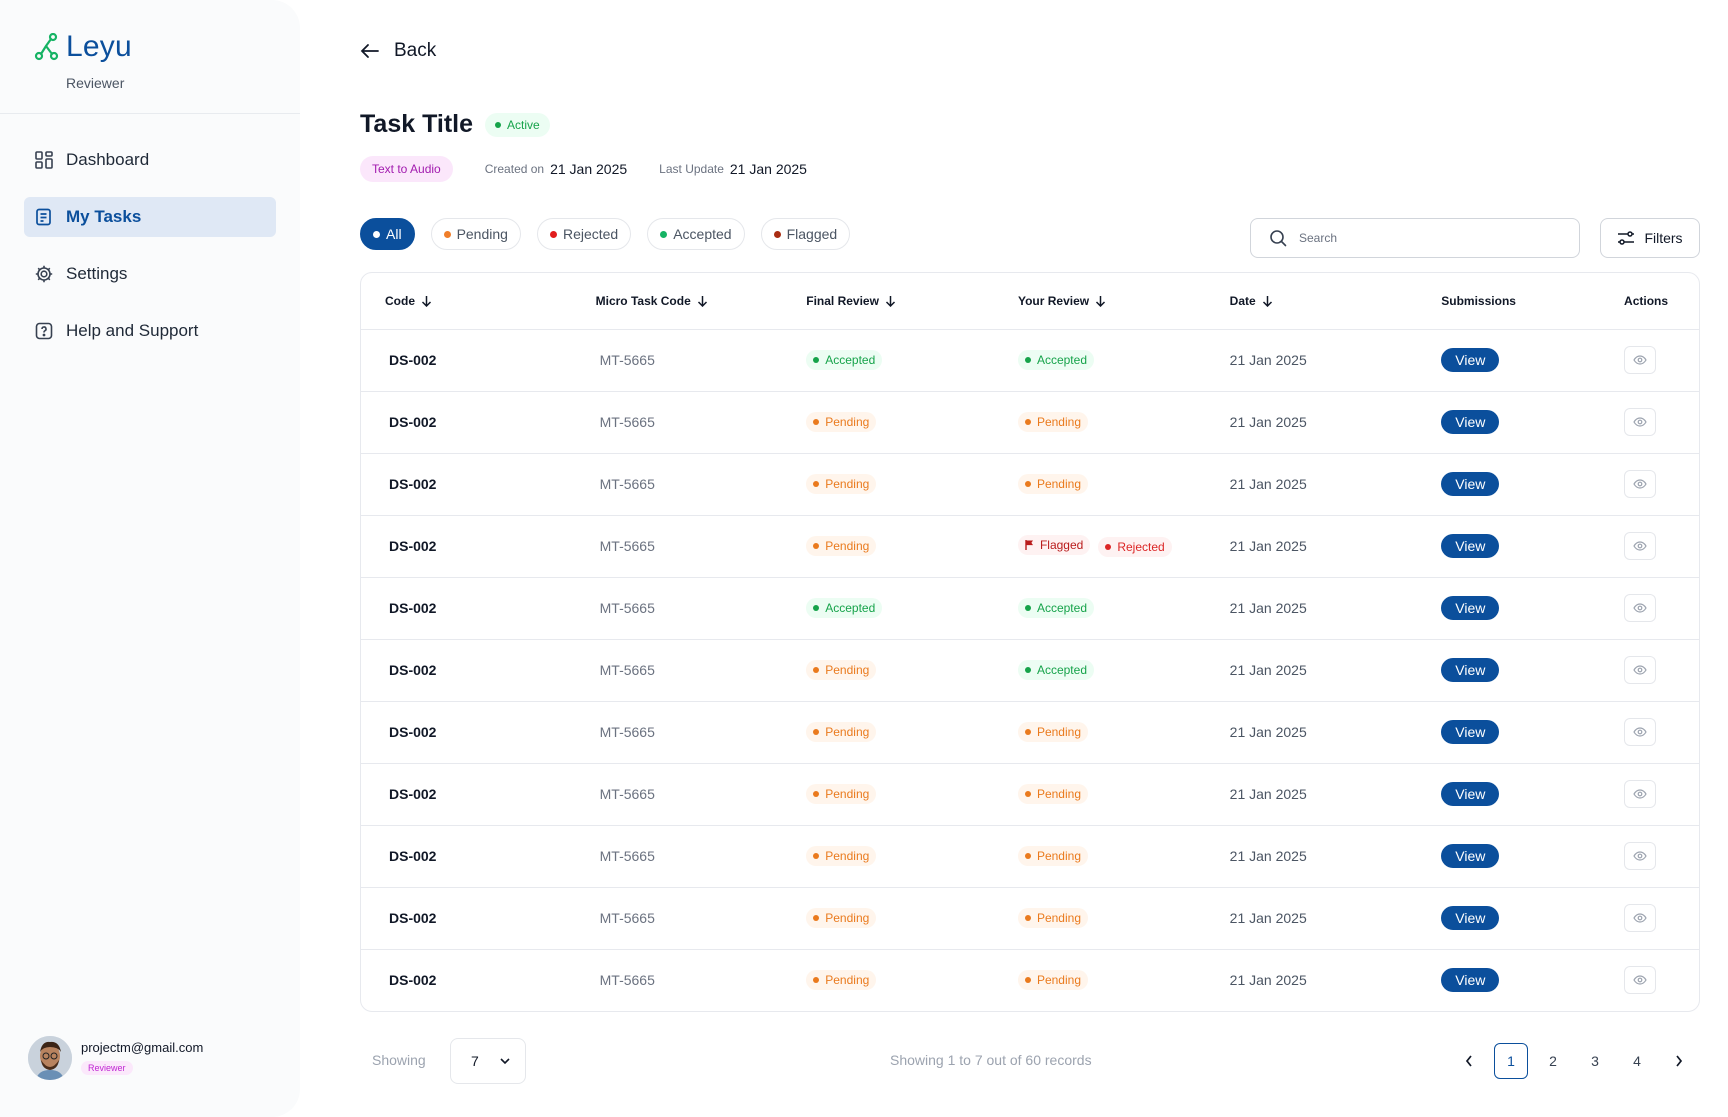  I want to click on brand: Leyu Reviewer, so click(83, 60).